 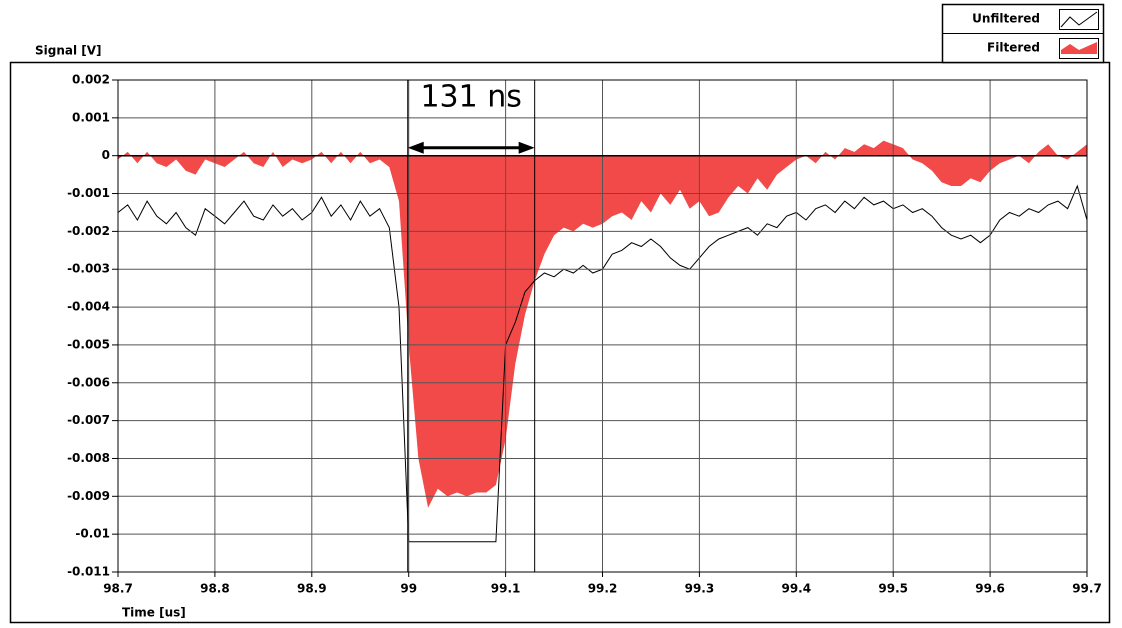 What do you see at coordinates (88, 269) in the screenshot?
I see `y-tick-label: -0.003` at bounding box center [88, 269].